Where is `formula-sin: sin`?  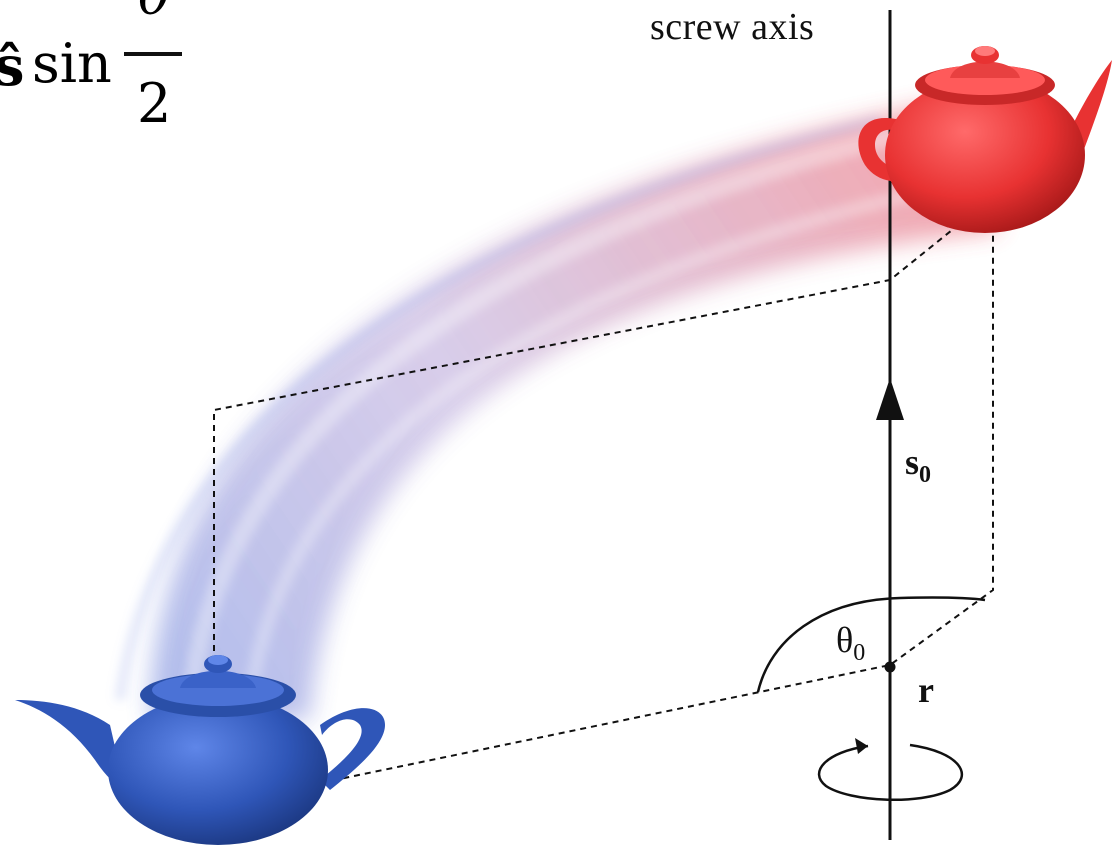
formula-sin: sin is located at coordinates (72, 63).